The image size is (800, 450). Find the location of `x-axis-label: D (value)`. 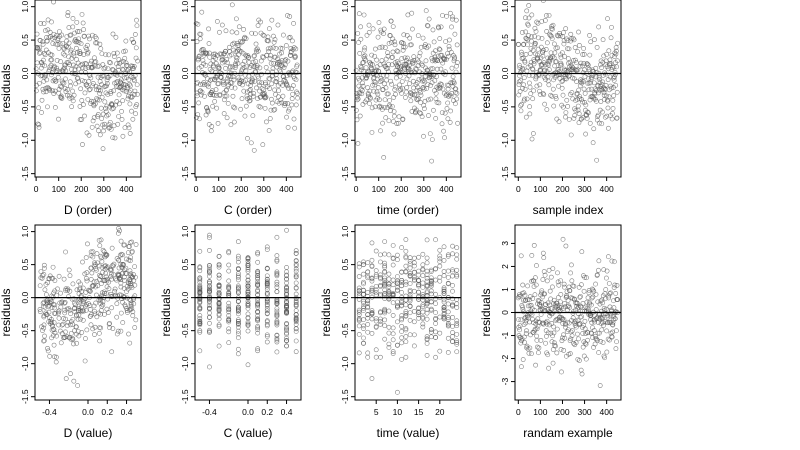

x-axis-label: D (value) is located at coordinates (88, 433).